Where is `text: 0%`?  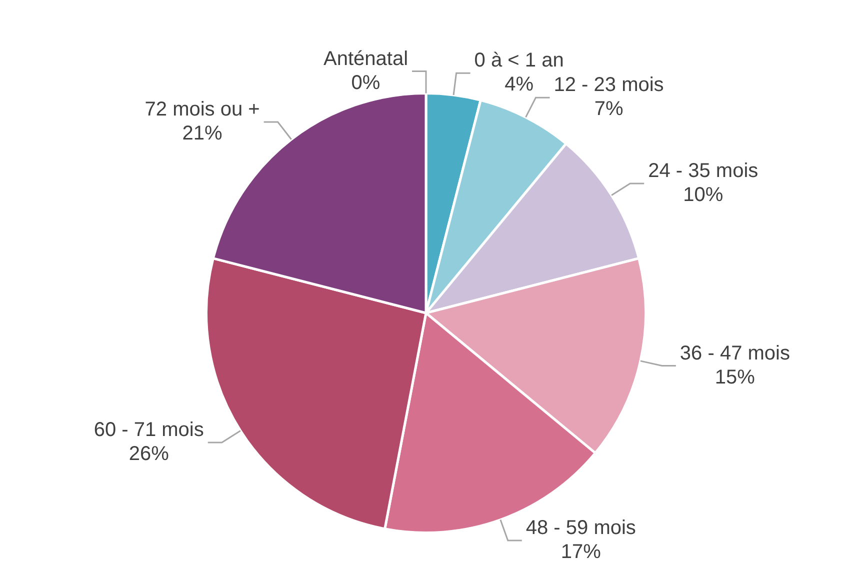 text: 0% is located at coordinates (365, 83).